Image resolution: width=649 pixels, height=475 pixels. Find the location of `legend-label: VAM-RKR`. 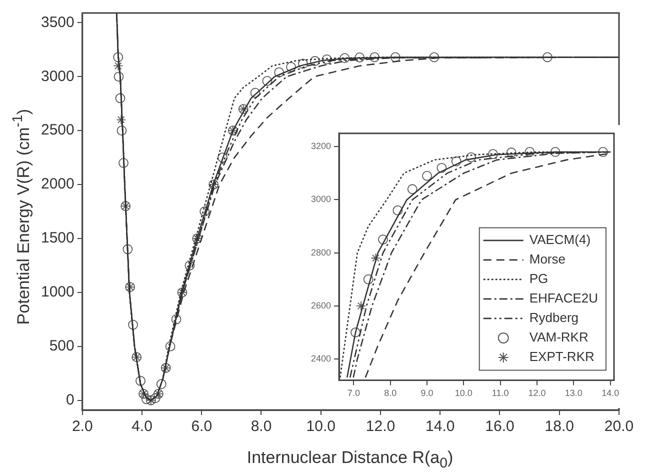

legend-label: VAM-RKR is located at coordinates (558, 337).